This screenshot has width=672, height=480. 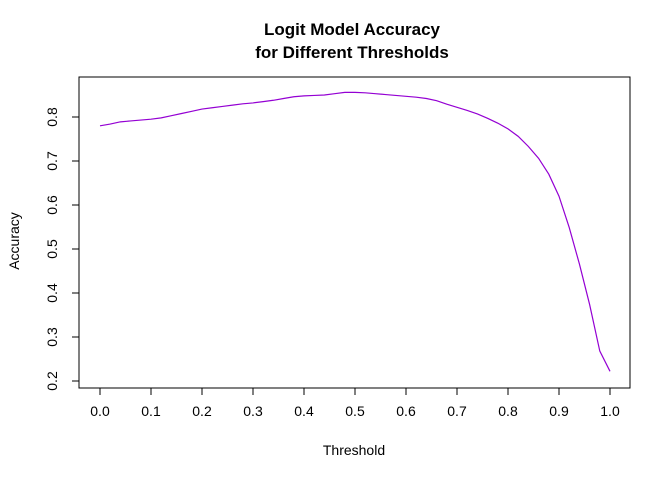 What do you see at coordinates (406, 411) in the screenshot?
I see `x-tick-label: 0.6` at bounding box center [406, 411].